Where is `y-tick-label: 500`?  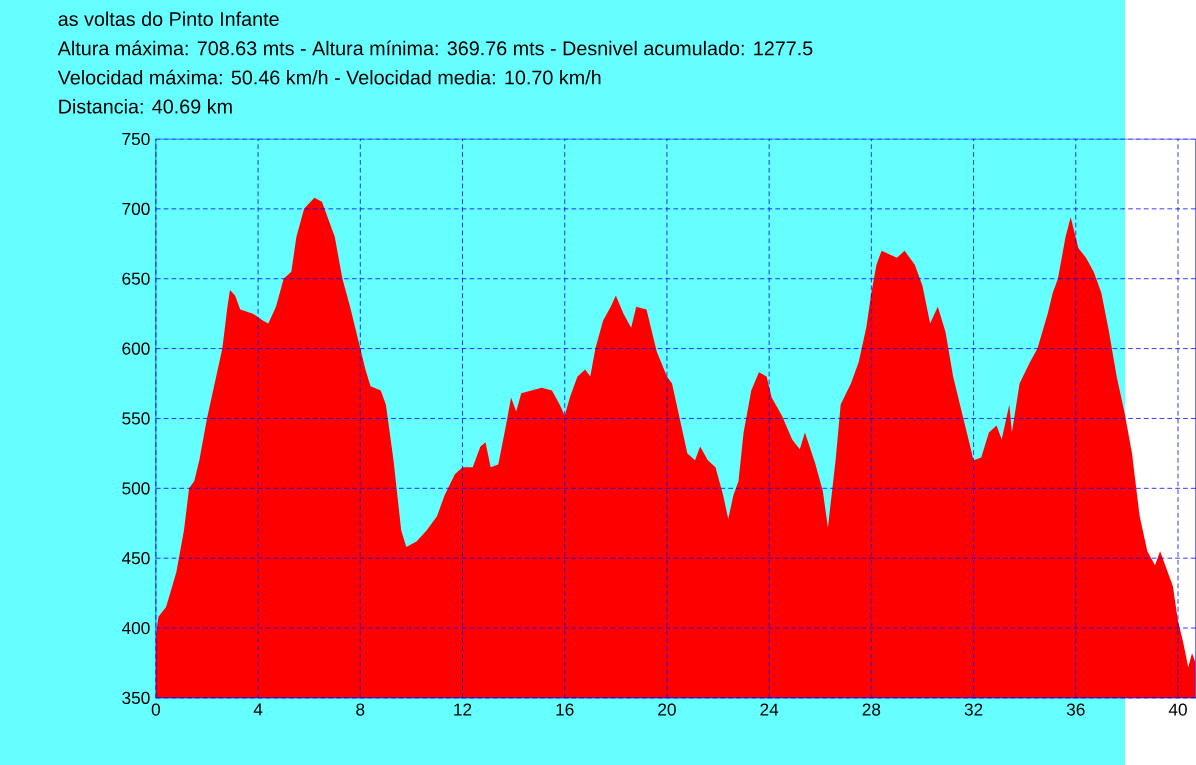 y-tick-label: 500 is located at coordinates (136, 488).